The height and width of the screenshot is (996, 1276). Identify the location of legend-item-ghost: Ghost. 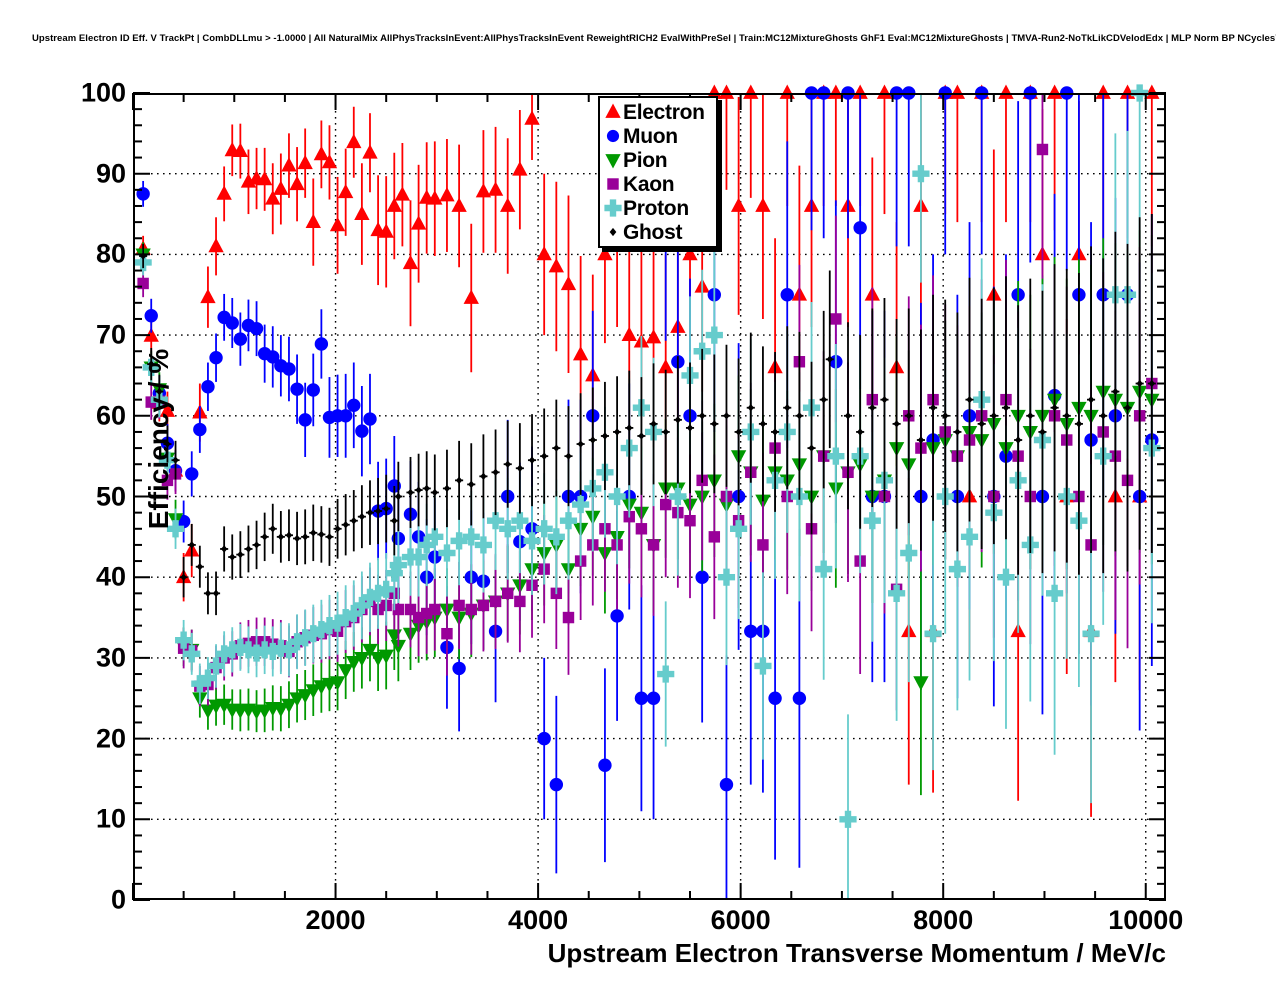
(659, 232).